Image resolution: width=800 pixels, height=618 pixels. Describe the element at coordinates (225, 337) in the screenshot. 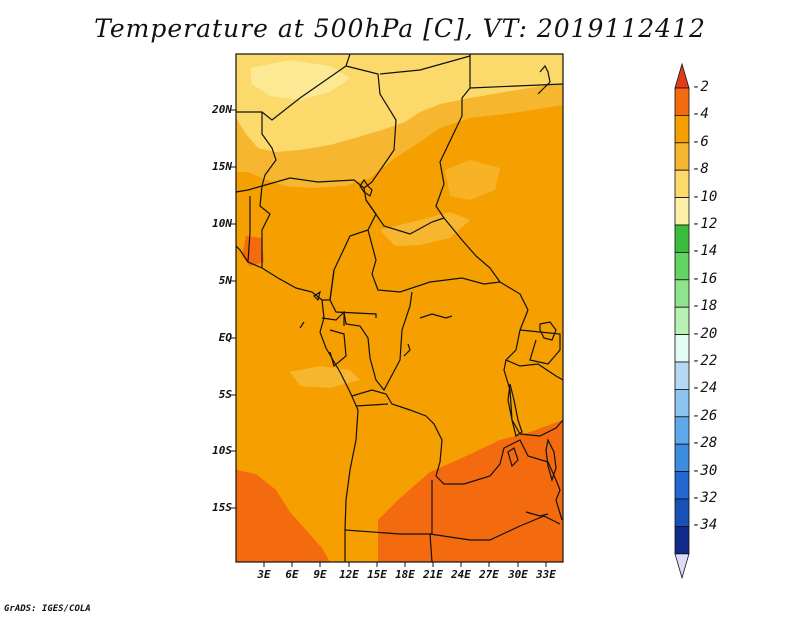

I see `lat-label: EQ` at that location.